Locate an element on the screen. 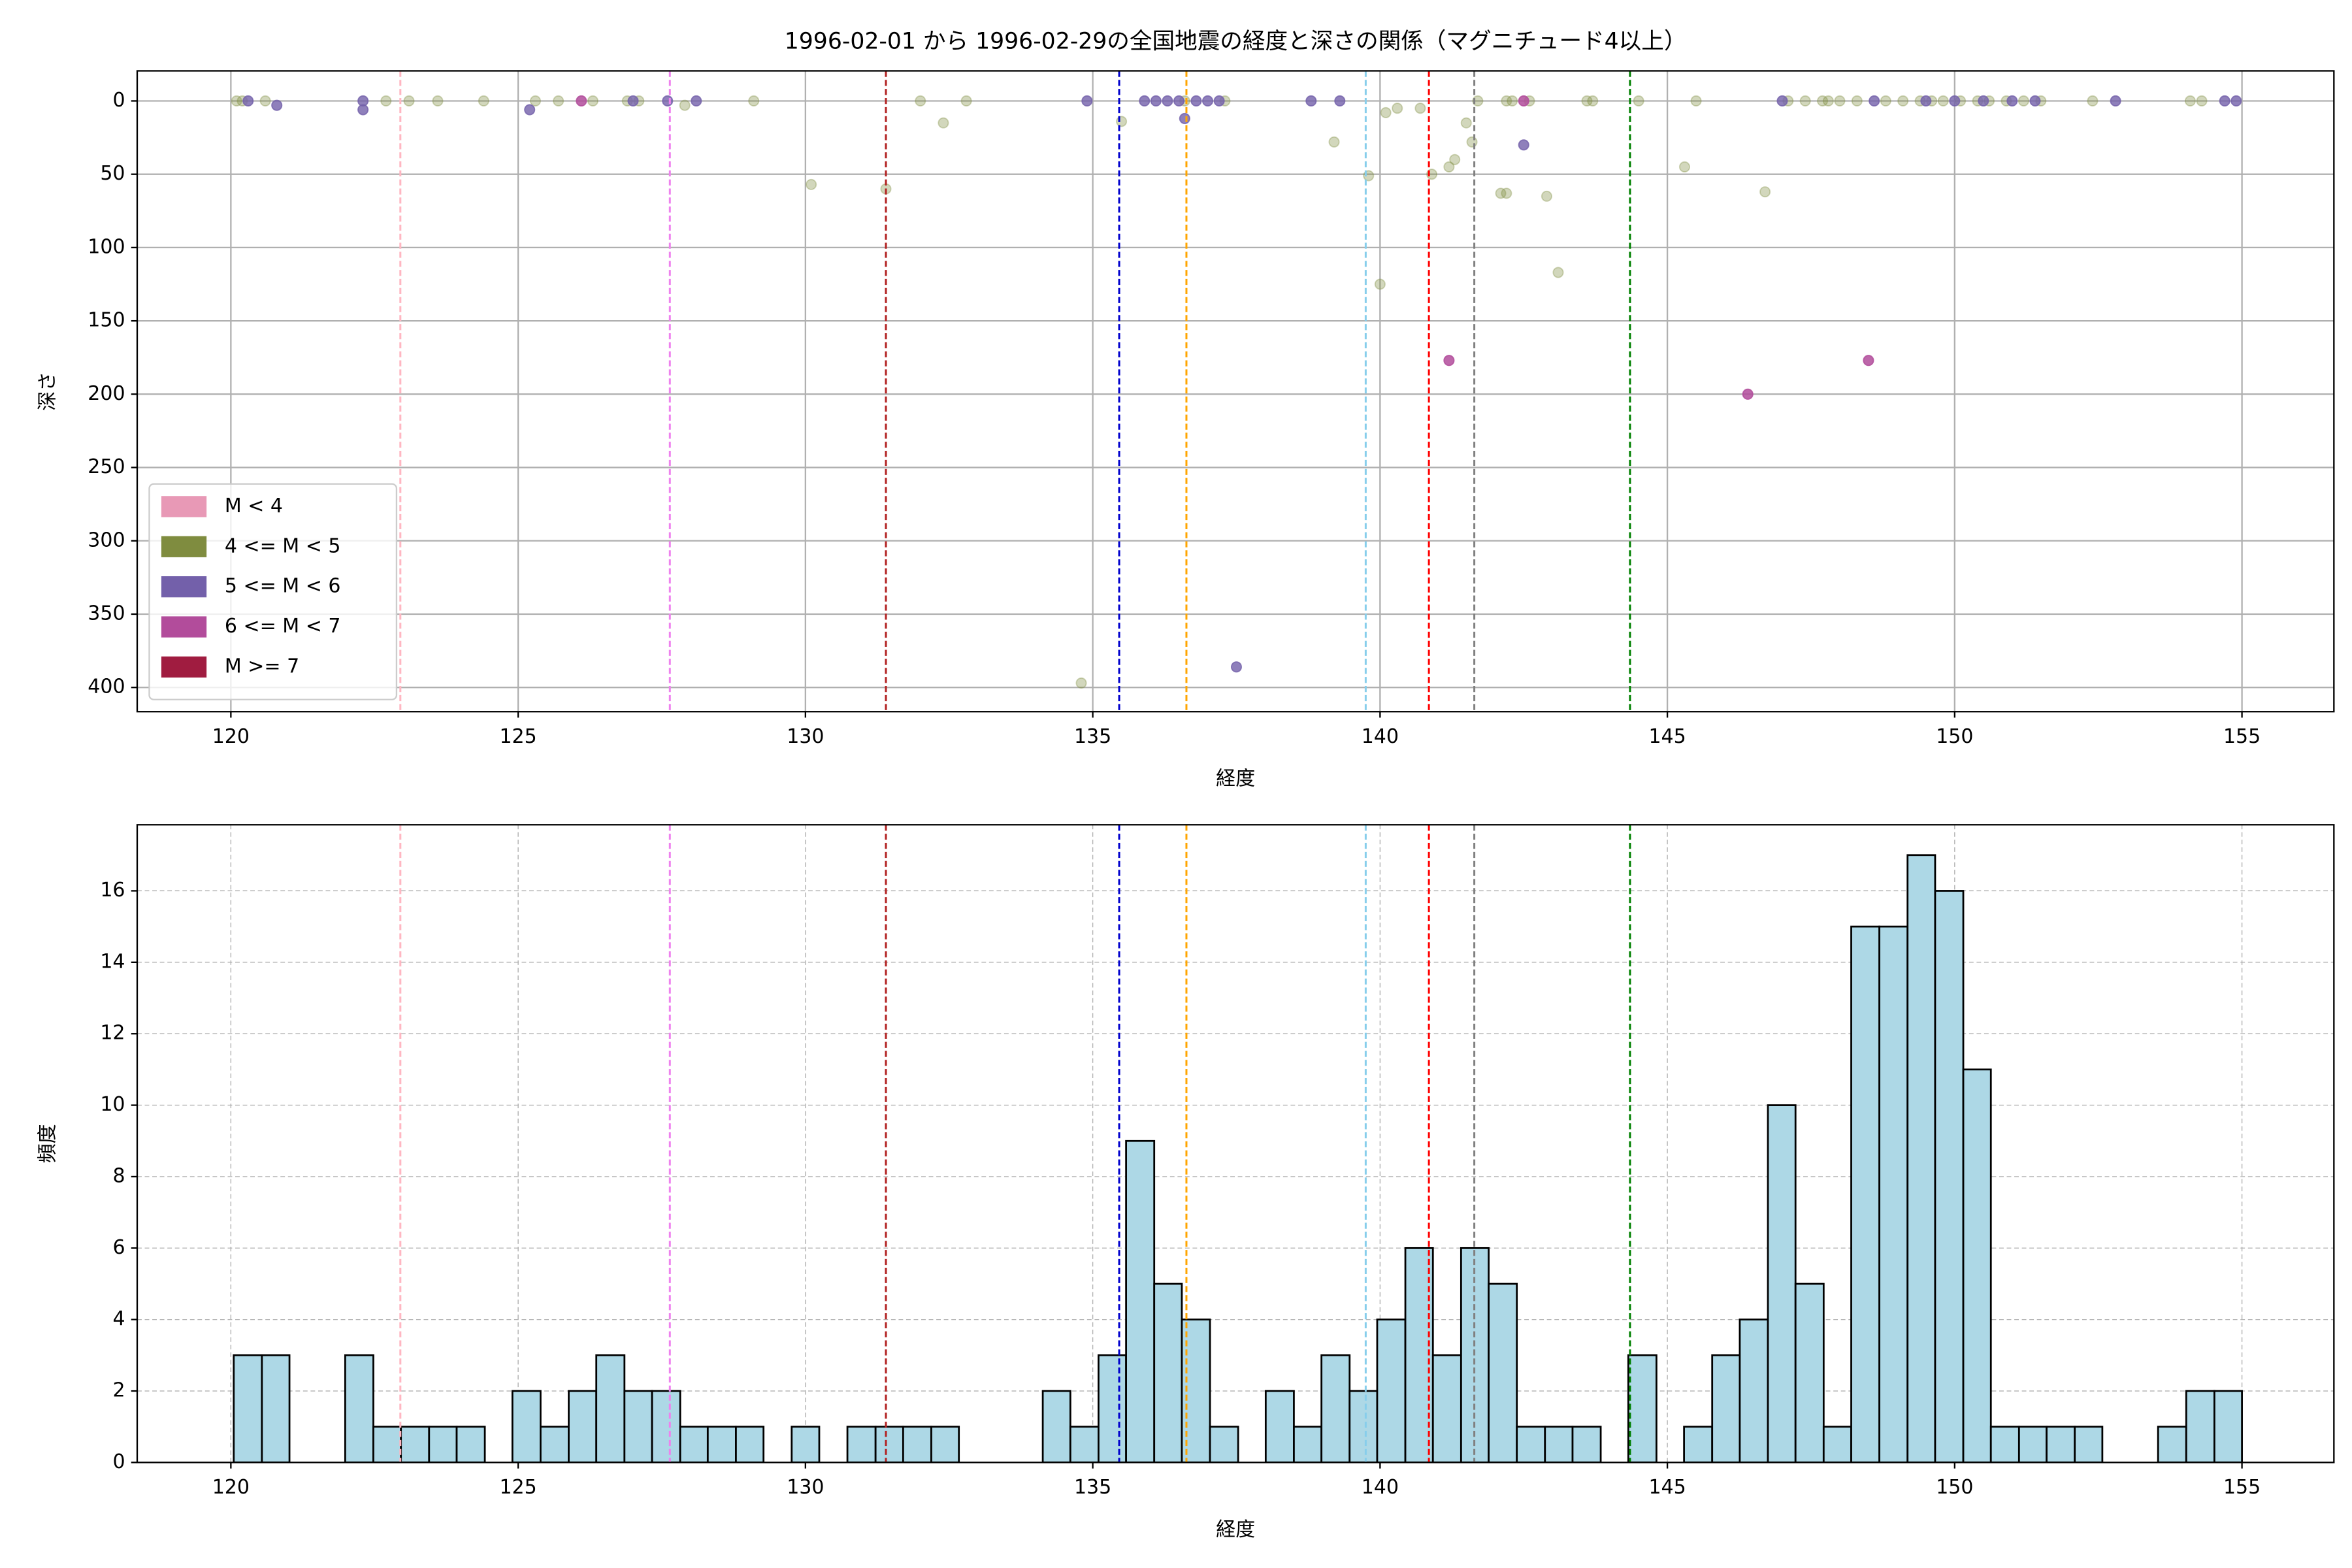  x-tick-label: 140 is located at coordinates (1380, 1487).